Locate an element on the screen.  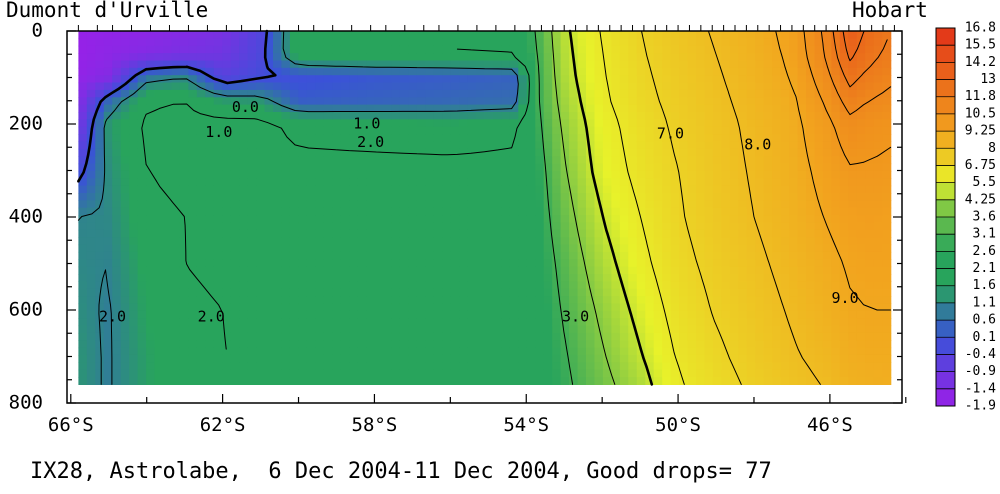
contour-line is located at coordinates (764, 207).